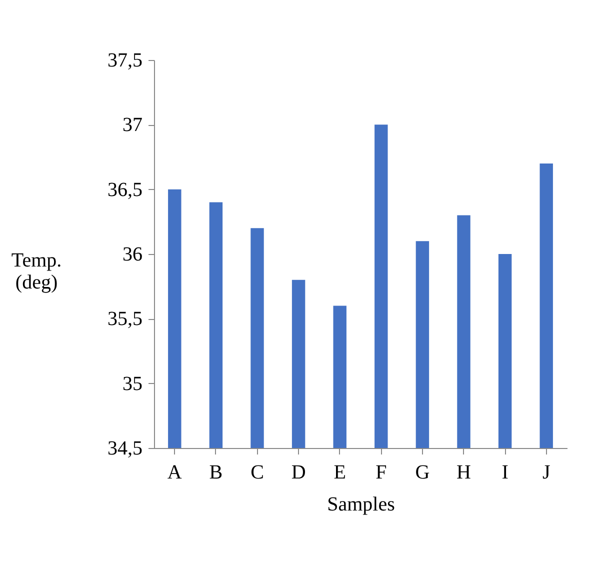 The height and width of the screenshot is (562, 592). What do you see at coordinates (125, 189) in the screenshot?
I see `y-tick-label: 36,5` at bounding box center [125, 189].